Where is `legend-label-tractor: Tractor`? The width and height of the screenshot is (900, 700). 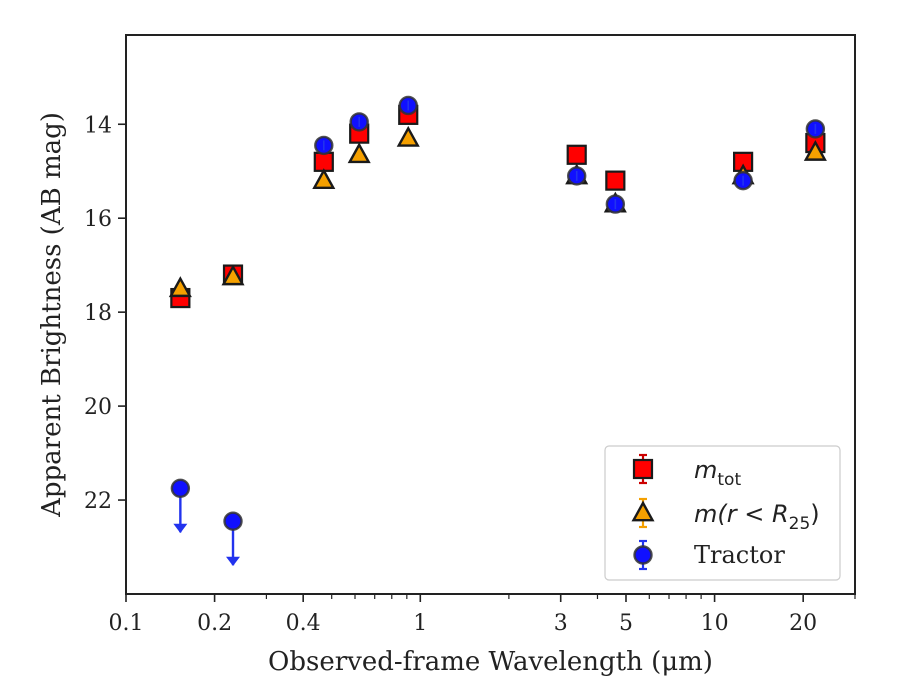 legend-label-tractor: Tractor is located at coordinates (739, 555).